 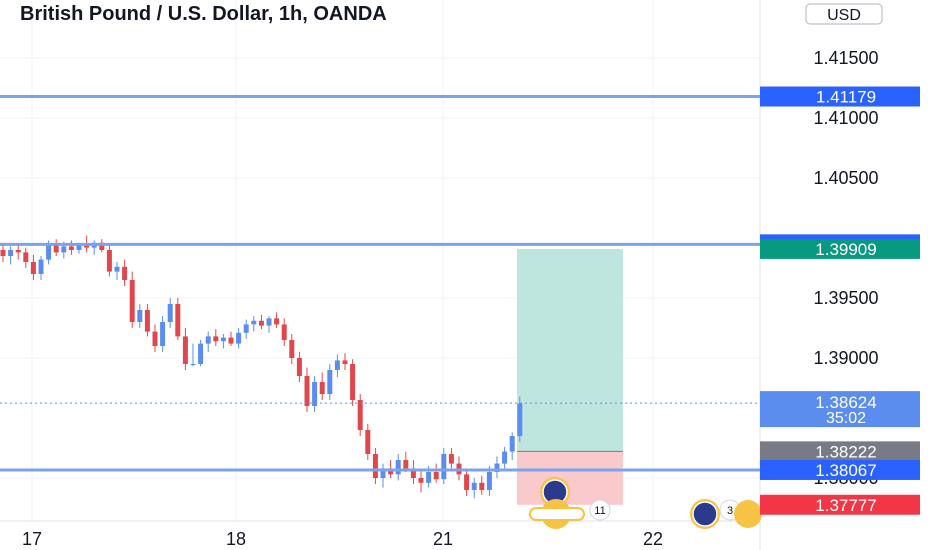 What do you see at coordinates (845, 358) in the screenshot?
I see `price-axis-label: 1.39000` at bounding box center [845, 358].